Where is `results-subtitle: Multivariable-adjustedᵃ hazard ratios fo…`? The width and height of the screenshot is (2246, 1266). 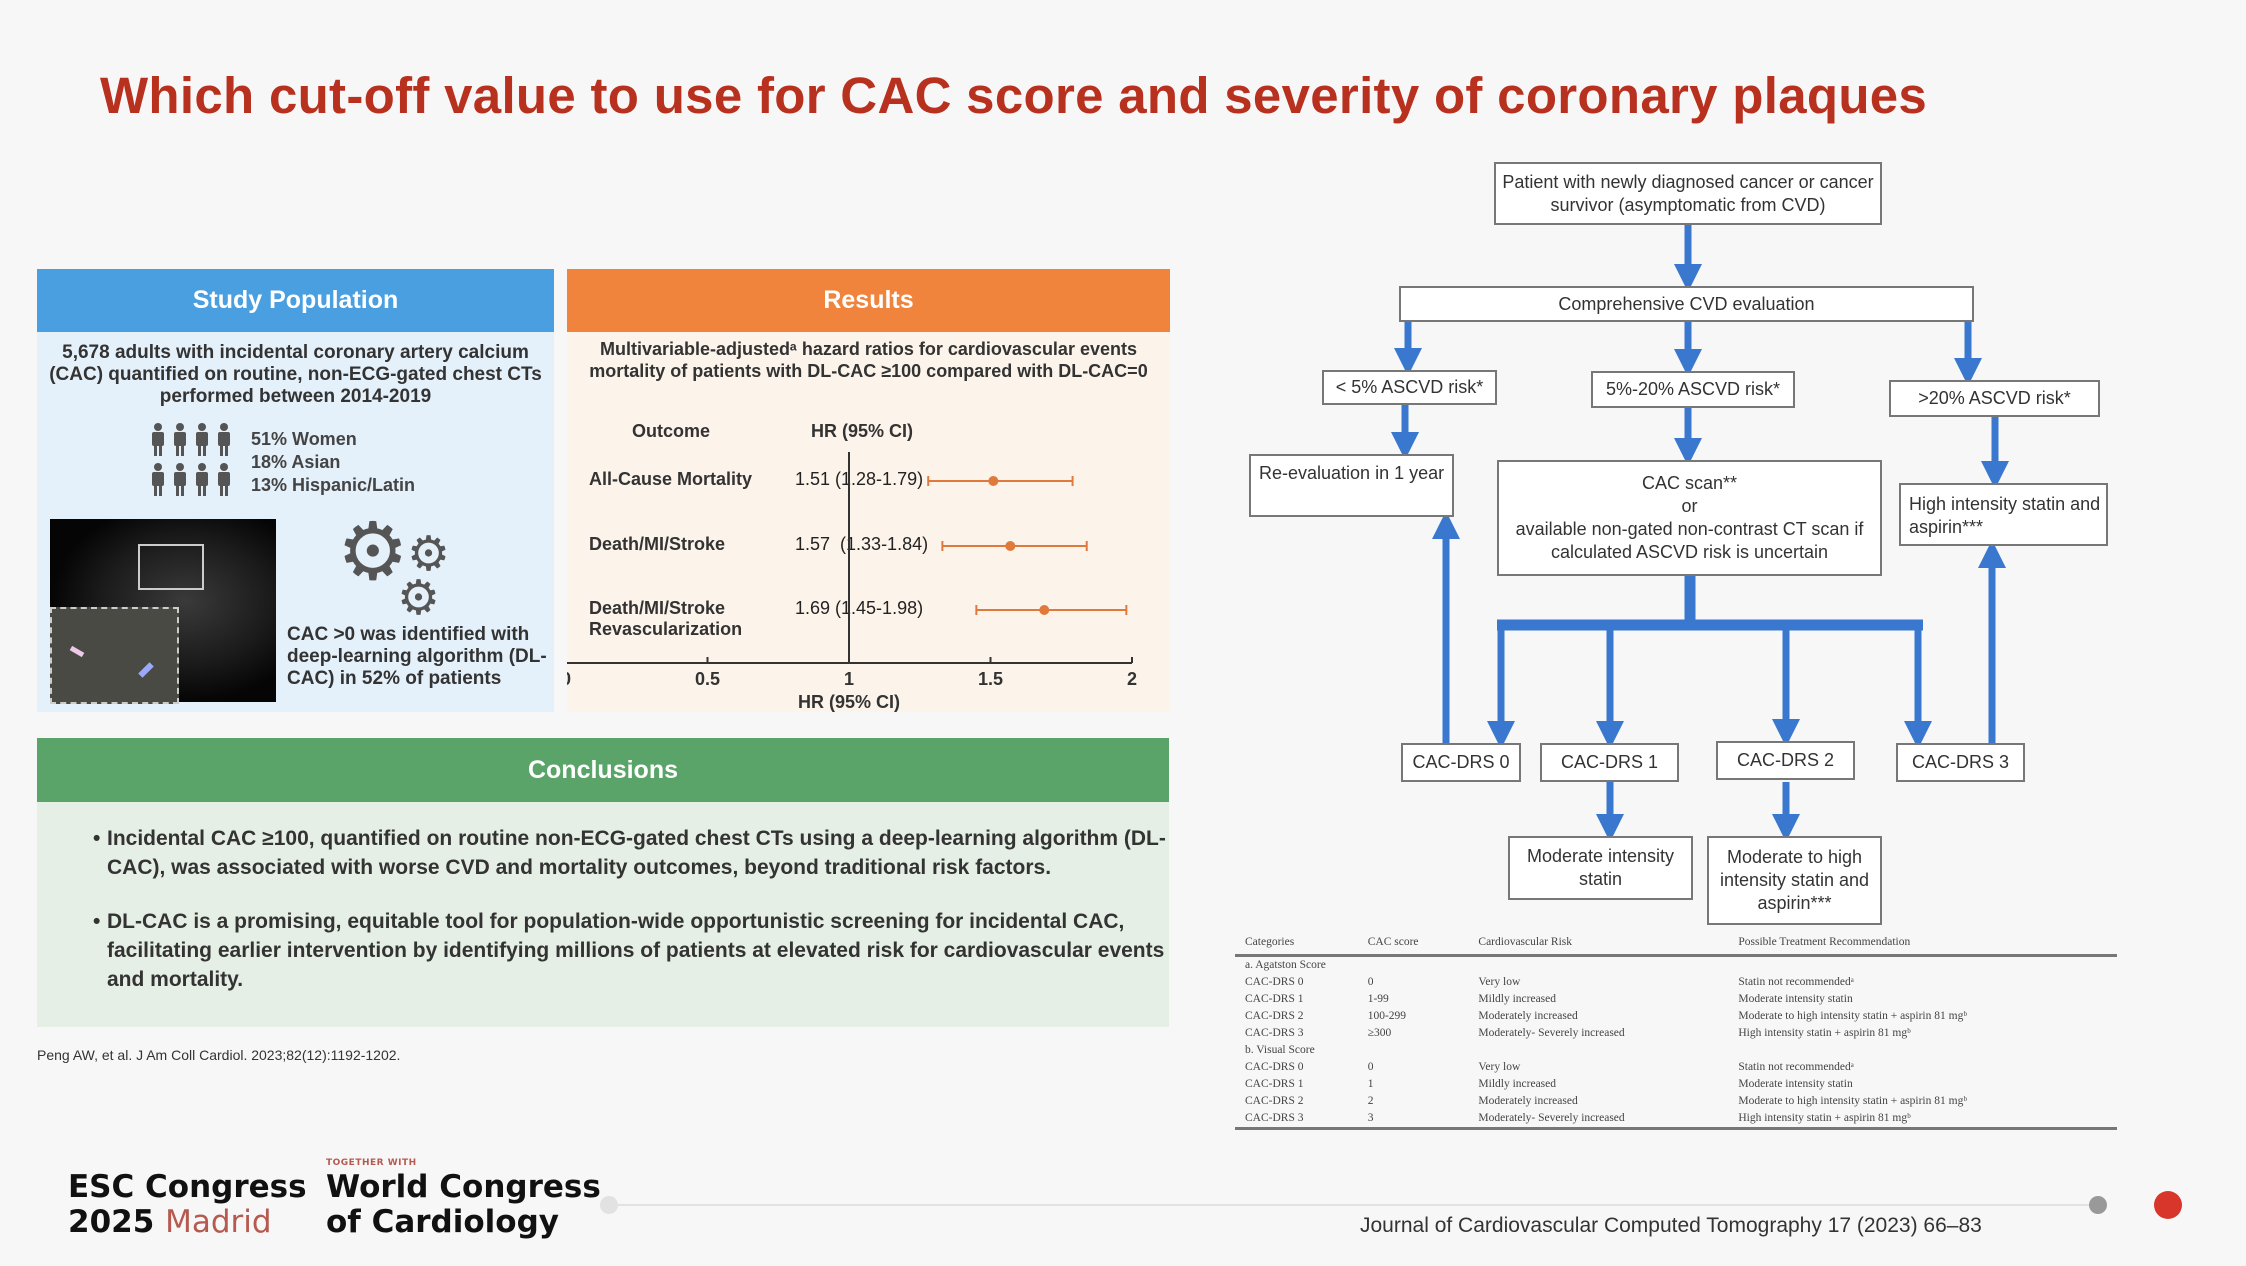 results-subtitle: Multivariable-adjustedᵃ hazard ratios fo… is located at coordinates (868, 360).